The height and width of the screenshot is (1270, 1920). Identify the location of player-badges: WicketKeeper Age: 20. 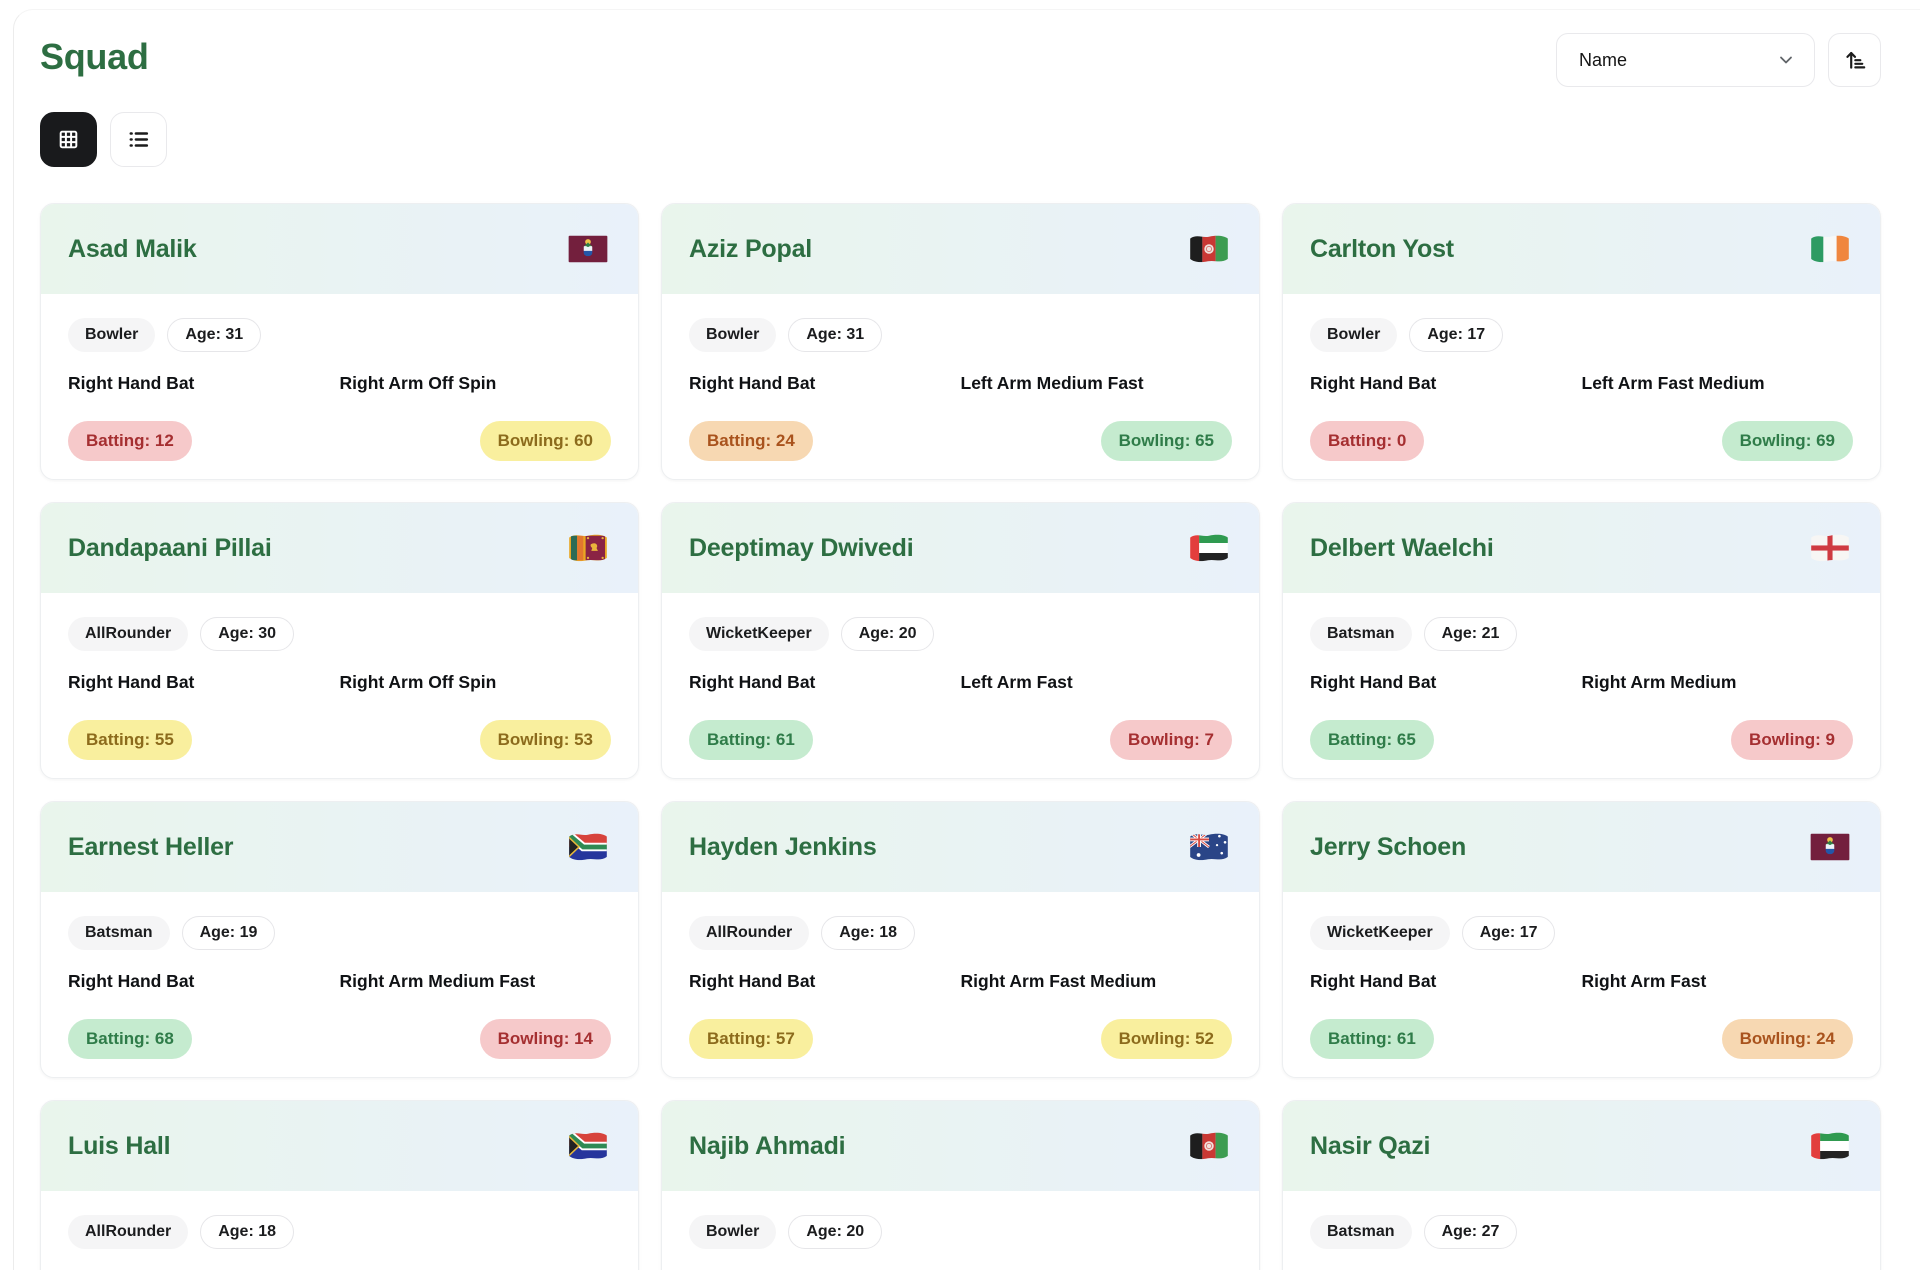
(960, 634).